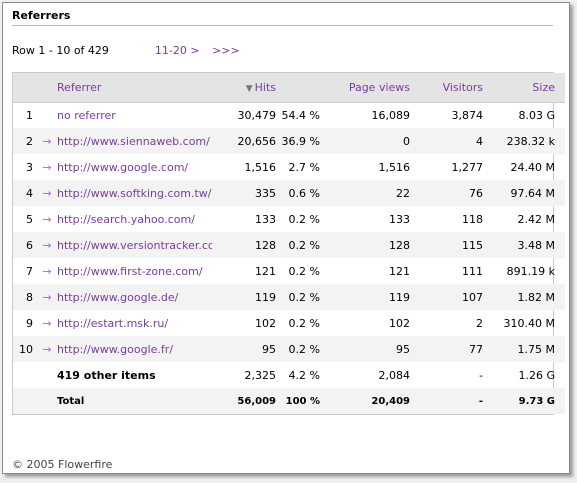  I want to click on page-views-cell: 16,089, so click(391, 115).